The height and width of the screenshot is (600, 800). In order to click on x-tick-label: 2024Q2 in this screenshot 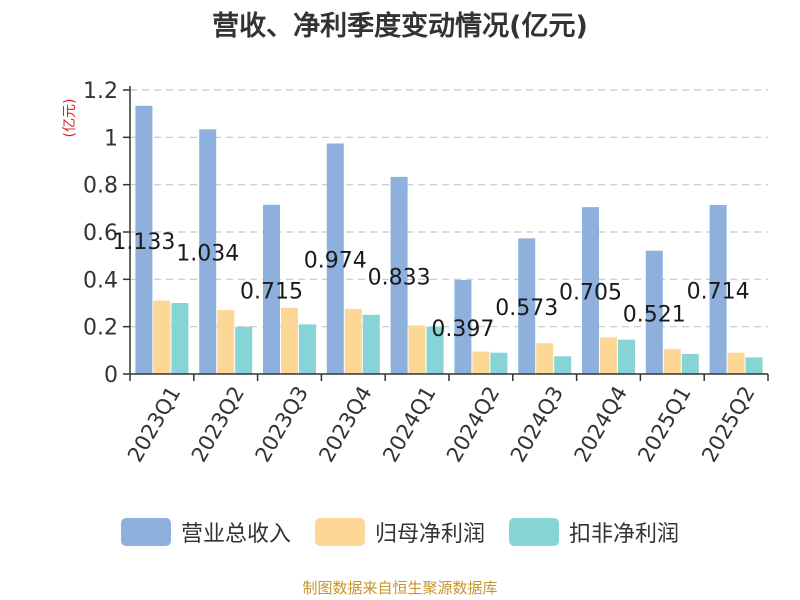, I will do `click(473, 424)`.